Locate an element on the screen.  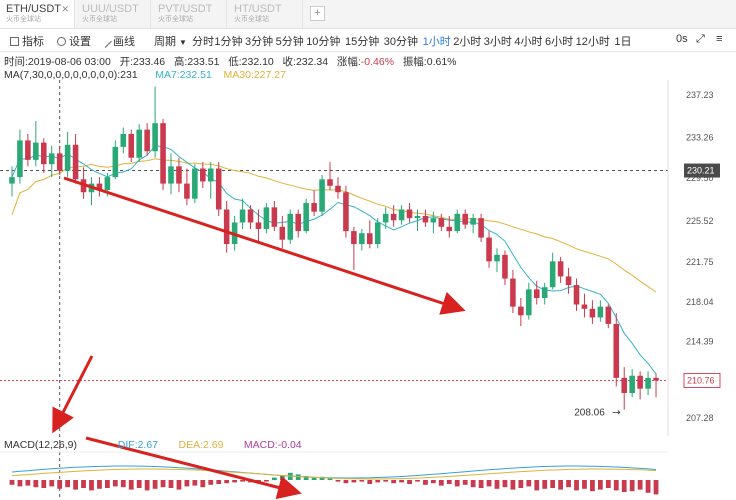
settings-label: 设置 is located at coordinates (80, 42).